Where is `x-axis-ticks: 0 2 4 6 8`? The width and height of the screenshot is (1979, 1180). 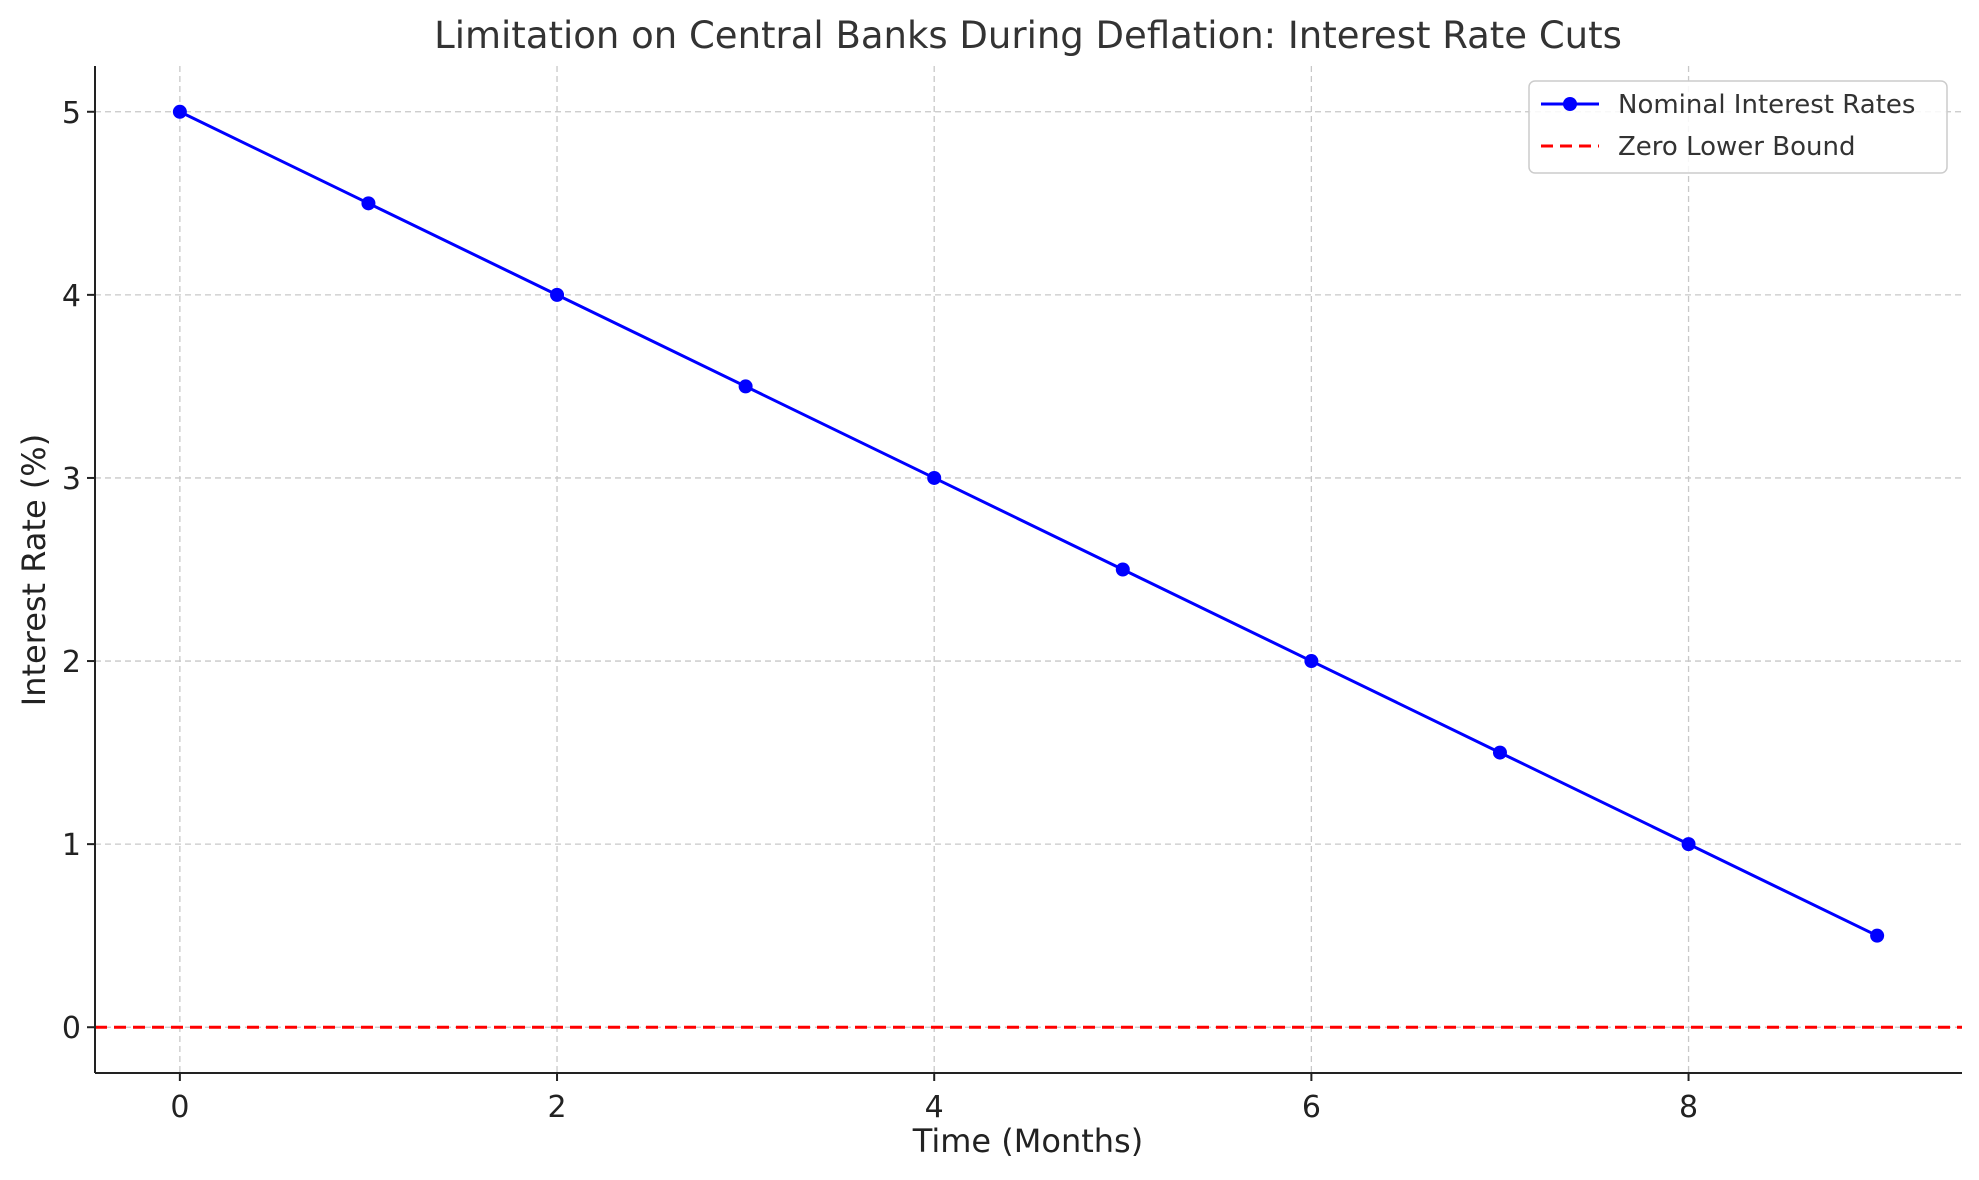 x-axis-ticks: 0 2 4 6 8 is located at coordinates (934, 1099).